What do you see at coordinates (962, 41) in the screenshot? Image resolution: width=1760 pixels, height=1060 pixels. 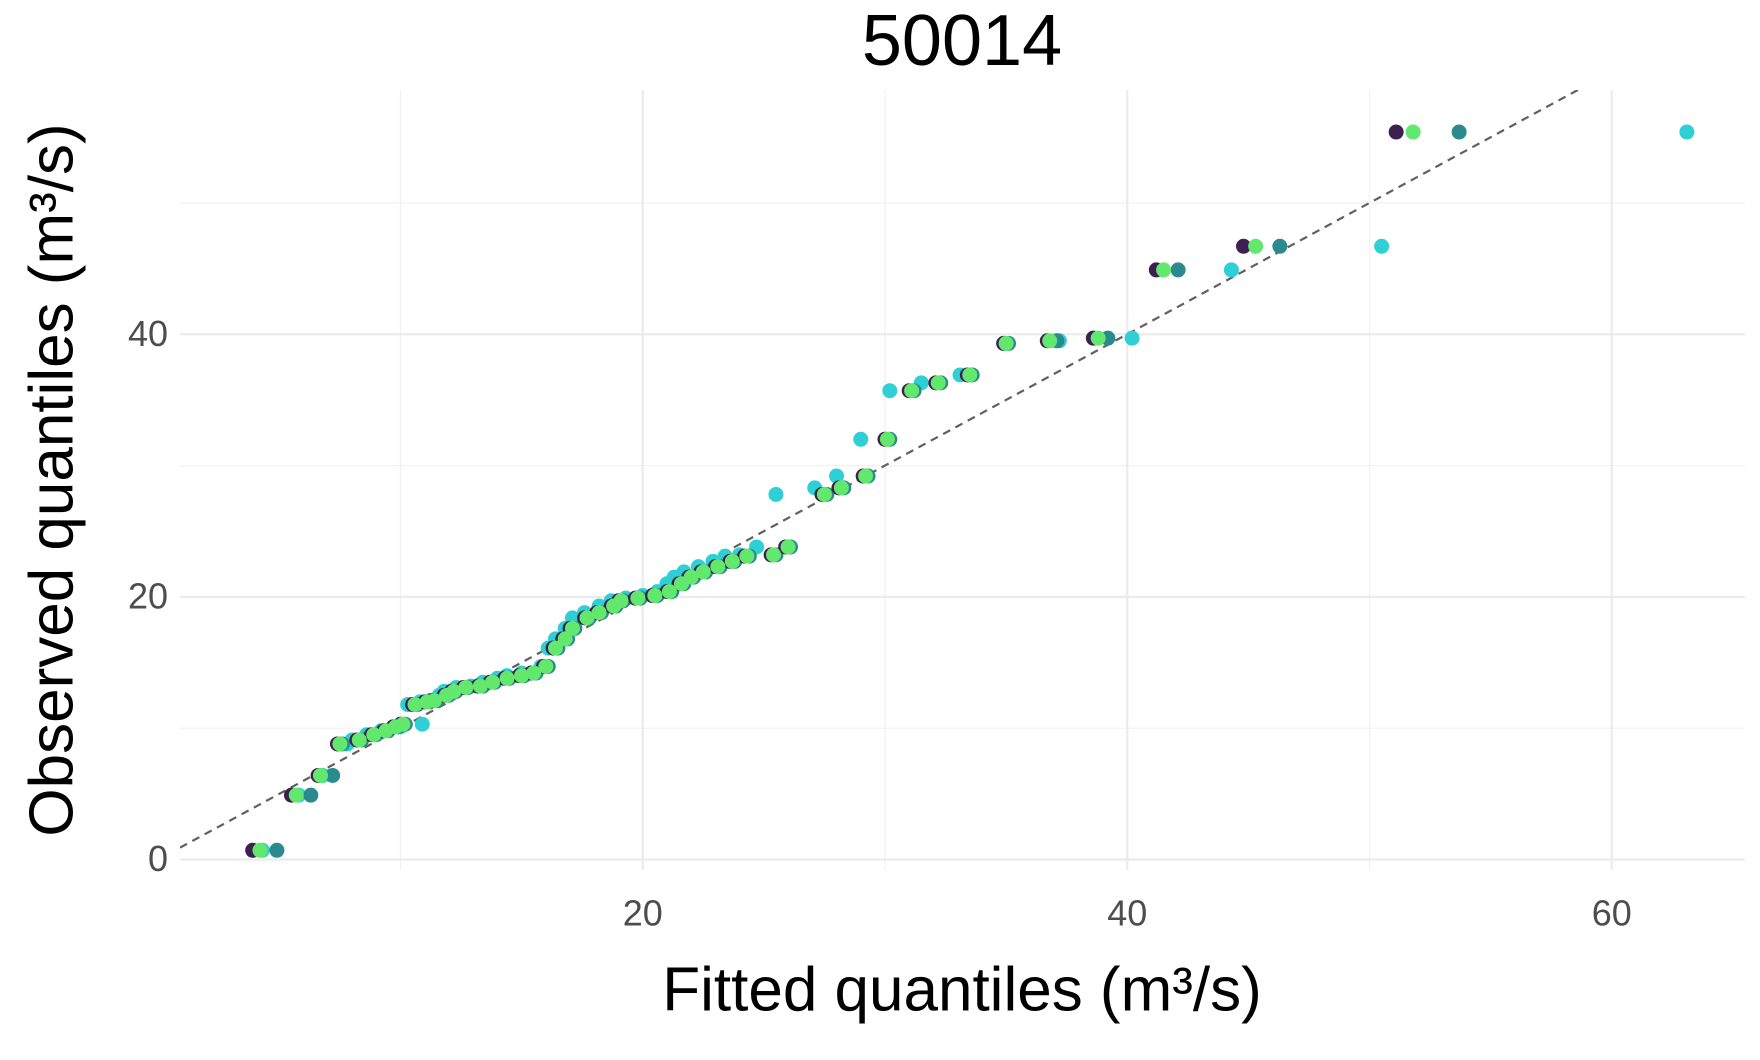 I see `chart-title: 50014` at bounding box center [962, 41].